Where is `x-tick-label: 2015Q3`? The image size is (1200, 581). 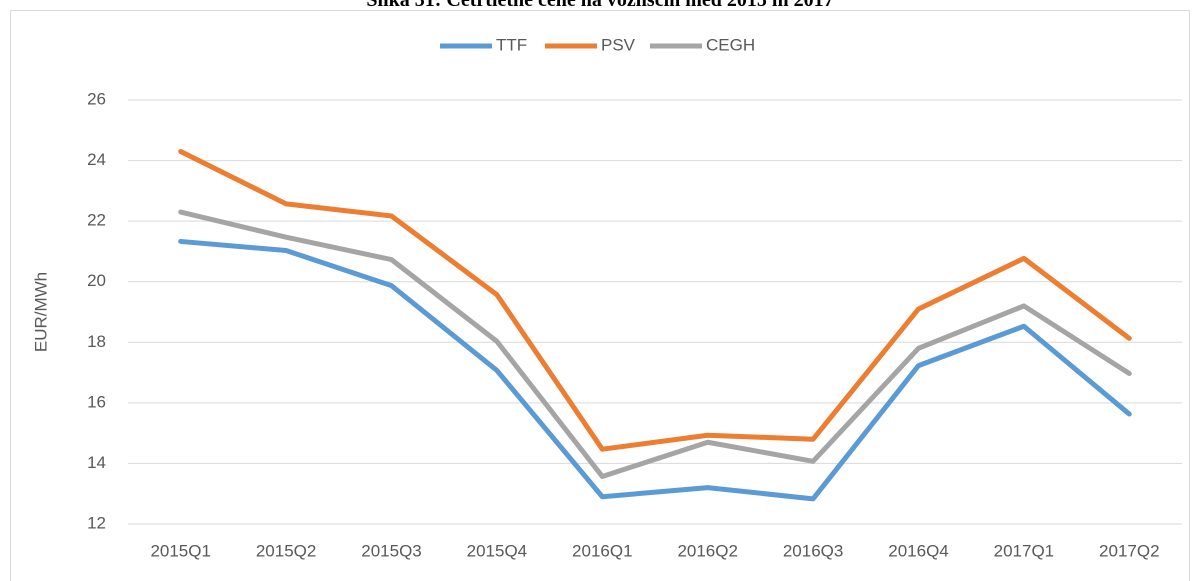
x-tick-label: 2015Q3 is located at coordinates (391, 550).